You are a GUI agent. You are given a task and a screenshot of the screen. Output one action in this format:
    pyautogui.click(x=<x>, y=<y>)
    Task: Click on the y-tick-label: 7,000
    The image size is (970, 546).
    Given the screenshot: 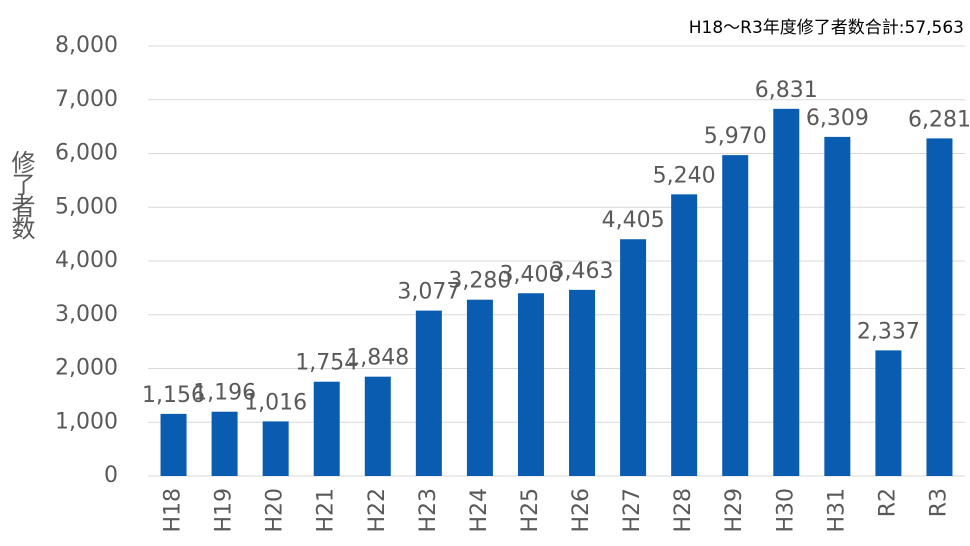 What is the action you would take?
    pyautogui.click(x=86, y=99)
    